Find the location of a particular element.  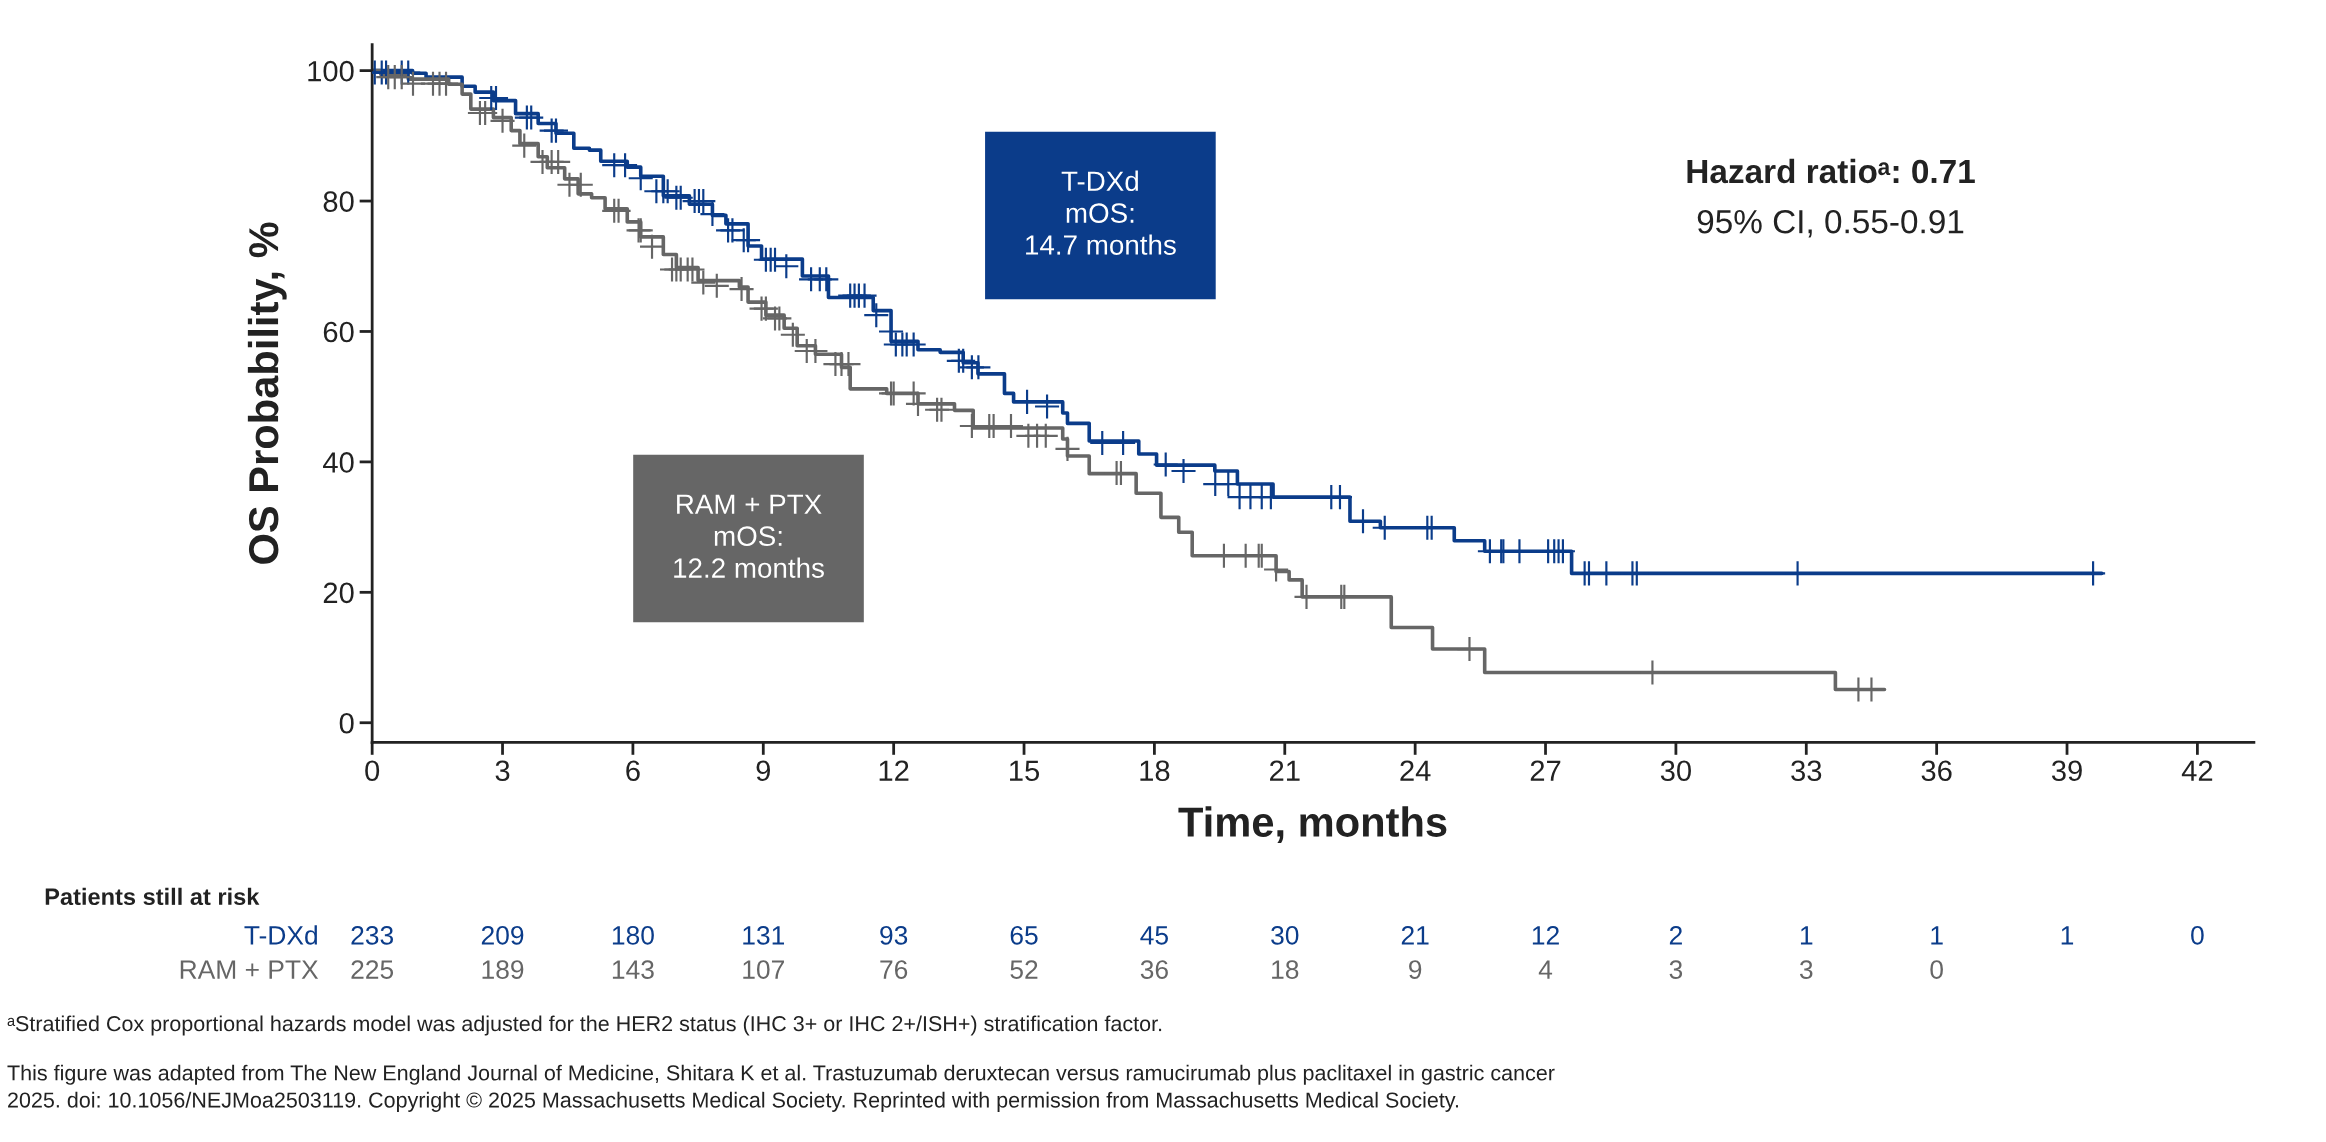

y-tick-label: 0 is located at coordinates (346, 723).